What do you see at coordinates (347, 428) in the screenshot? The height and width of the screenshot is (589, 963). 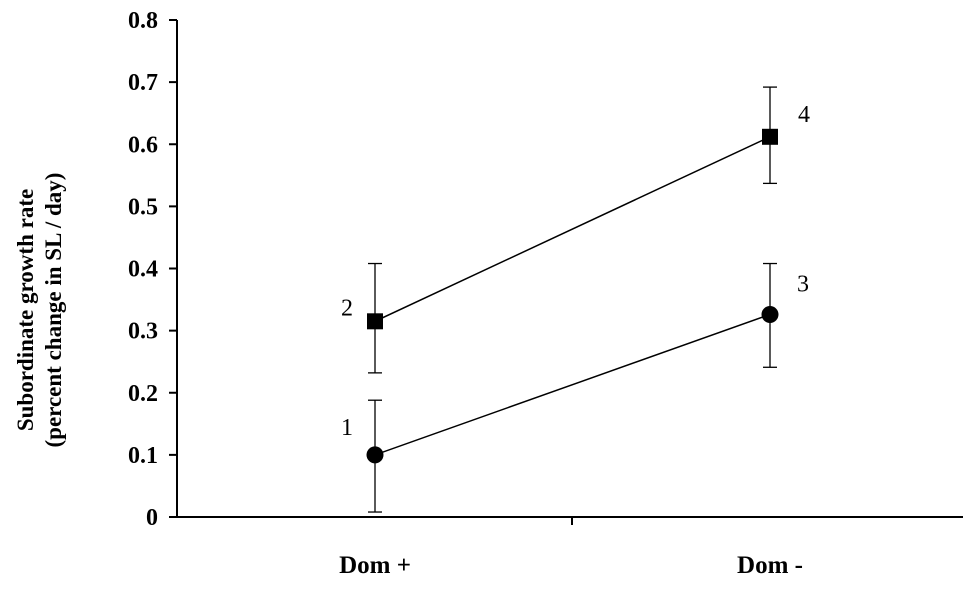 I see `point-label: 1` at bounding box center [347, 428].